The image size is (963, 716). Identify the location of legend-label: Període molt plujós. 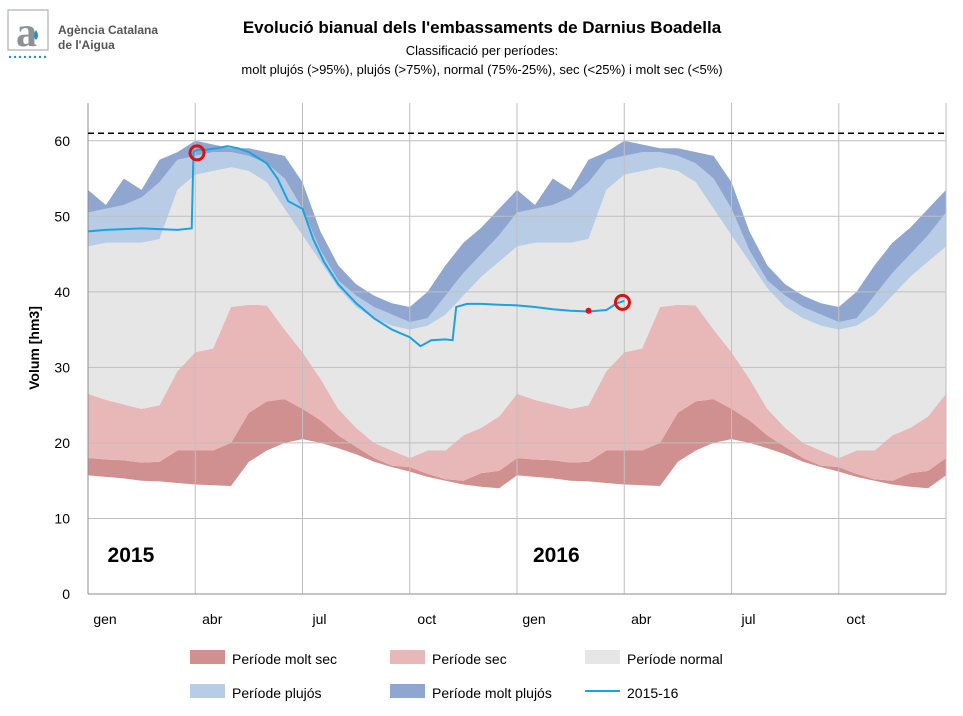
(492, 693).